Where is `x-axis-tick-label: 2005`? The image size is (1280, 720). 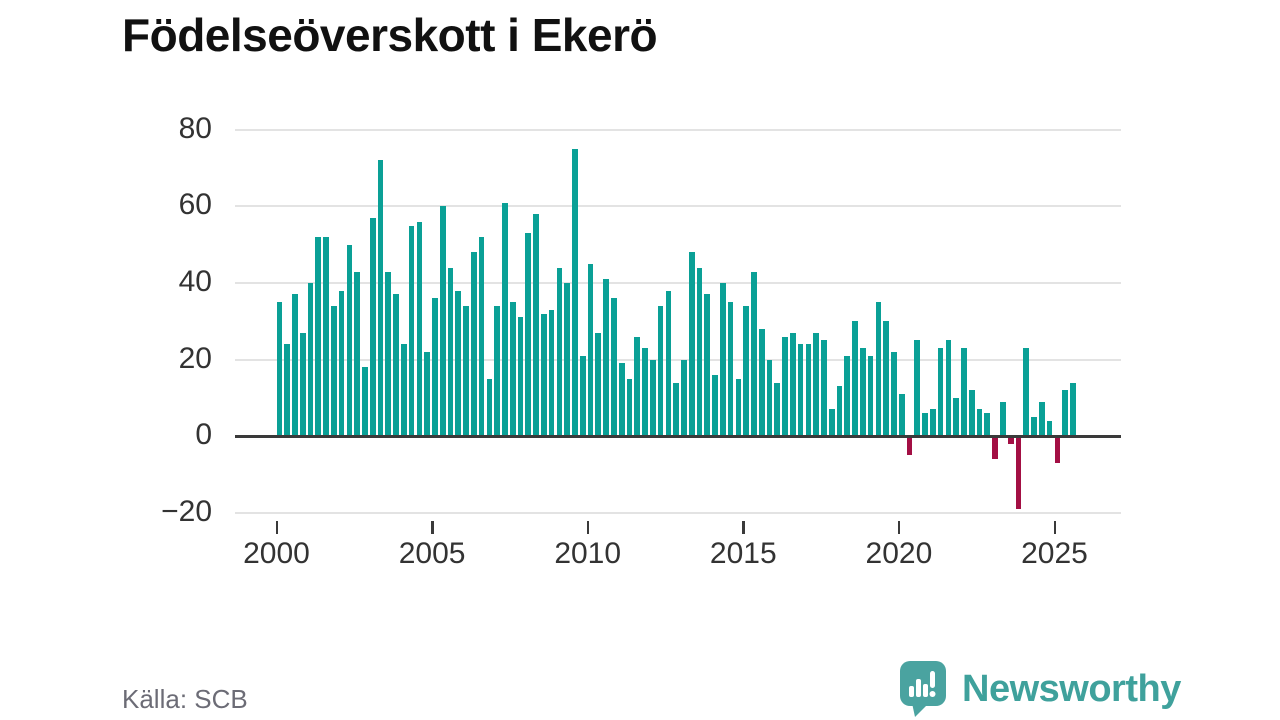 x-axis-tick-label: 2005 is located at coordinates (432, 553).